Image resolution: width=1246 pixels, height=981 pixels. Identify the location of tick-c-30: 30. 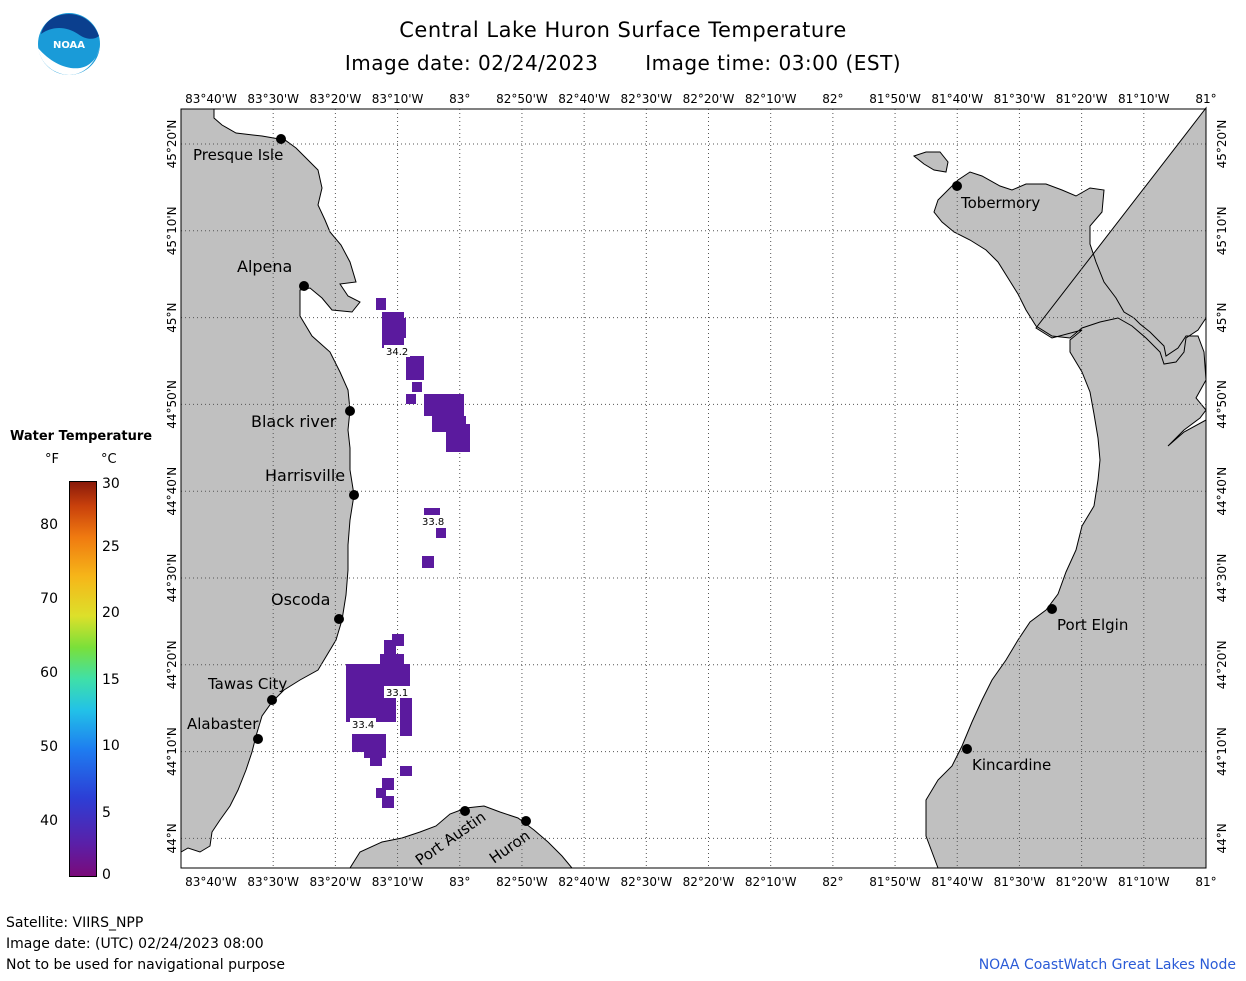
(111, 484).